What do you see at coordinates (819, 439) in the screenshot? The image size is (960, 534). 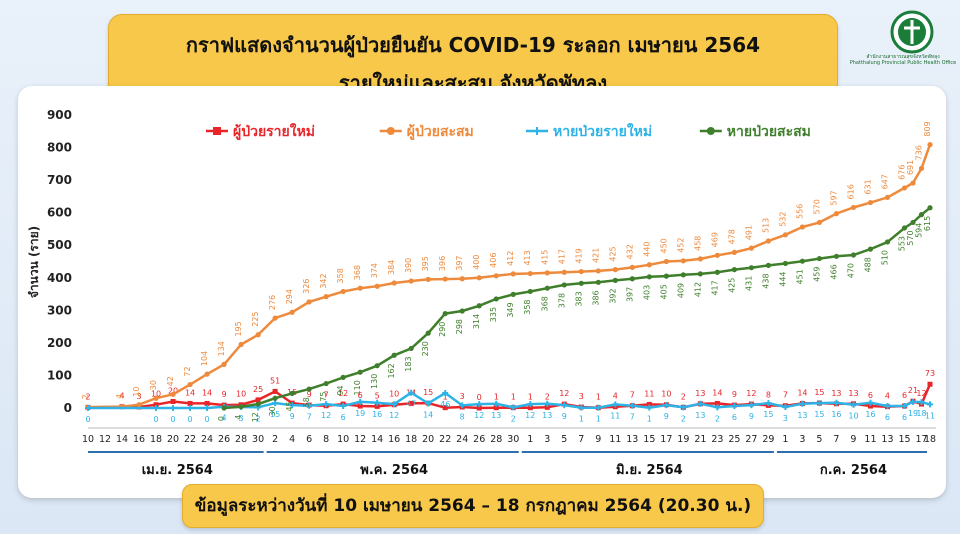 I see `x-tick-label: 5` at bounding box center [819, 439].